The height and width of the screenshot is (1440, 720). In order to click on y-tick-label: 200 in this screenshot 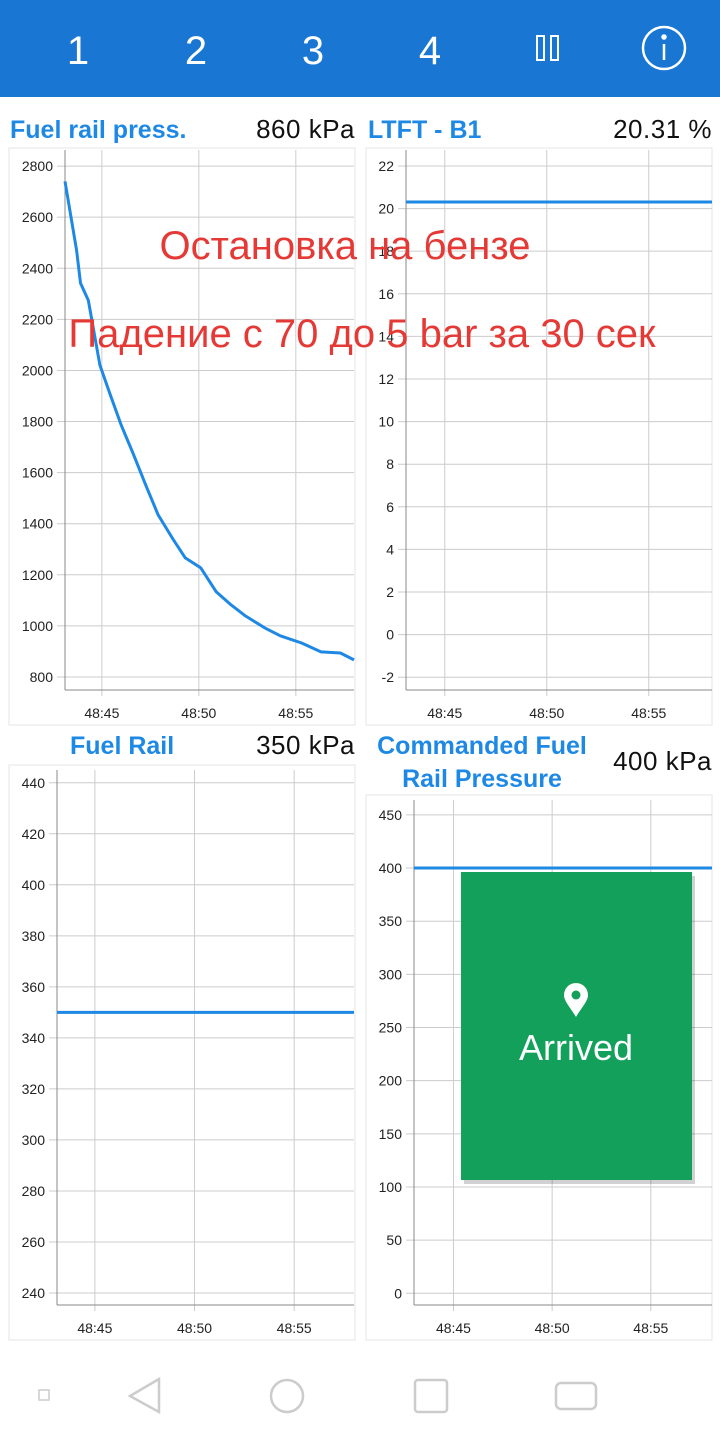, I will do `click(391, 1081)`.